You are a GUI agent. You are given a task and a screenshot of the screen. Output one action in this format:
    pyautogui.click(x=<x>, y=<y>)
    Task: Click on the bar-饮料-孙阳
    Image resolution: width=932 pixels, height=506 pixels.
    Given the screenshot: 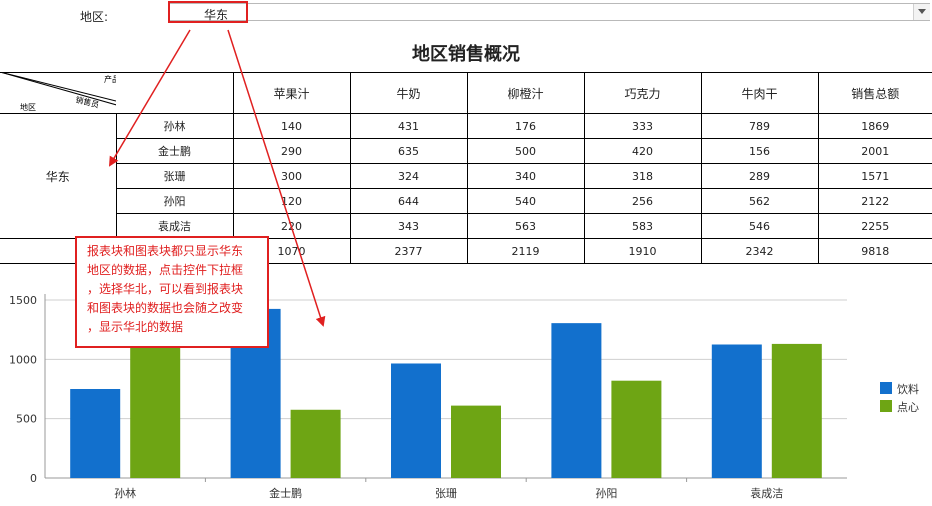 What is the action you would take?
    pyautogui.click(x=576, y=400)
    